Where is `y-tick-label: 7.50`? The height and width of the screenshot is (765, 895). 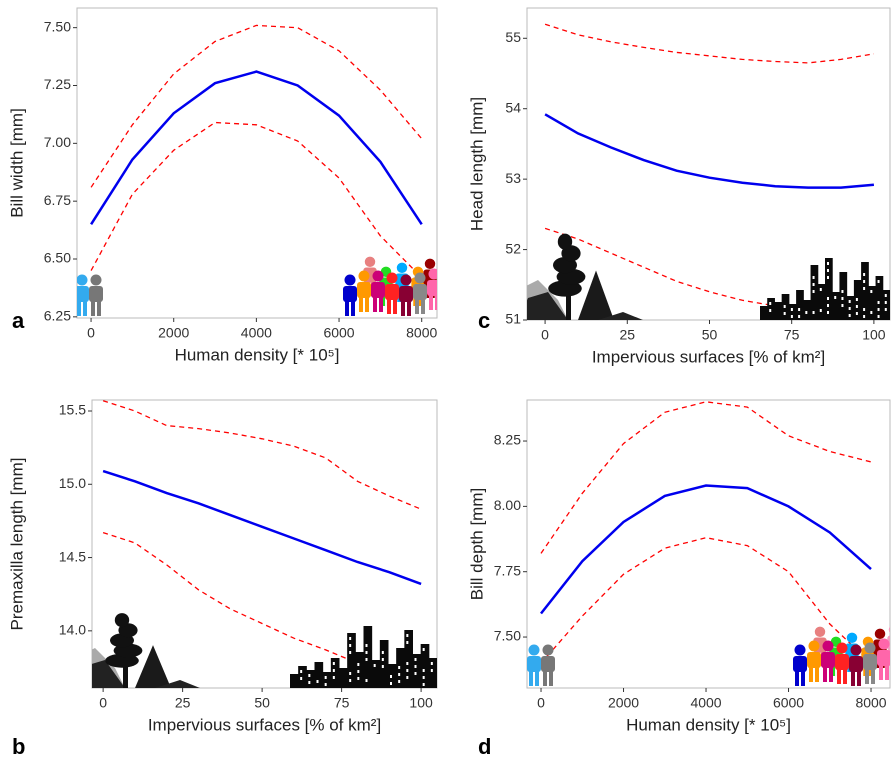
y-tick-label: 7.50 is located at coordinates (507, 636).